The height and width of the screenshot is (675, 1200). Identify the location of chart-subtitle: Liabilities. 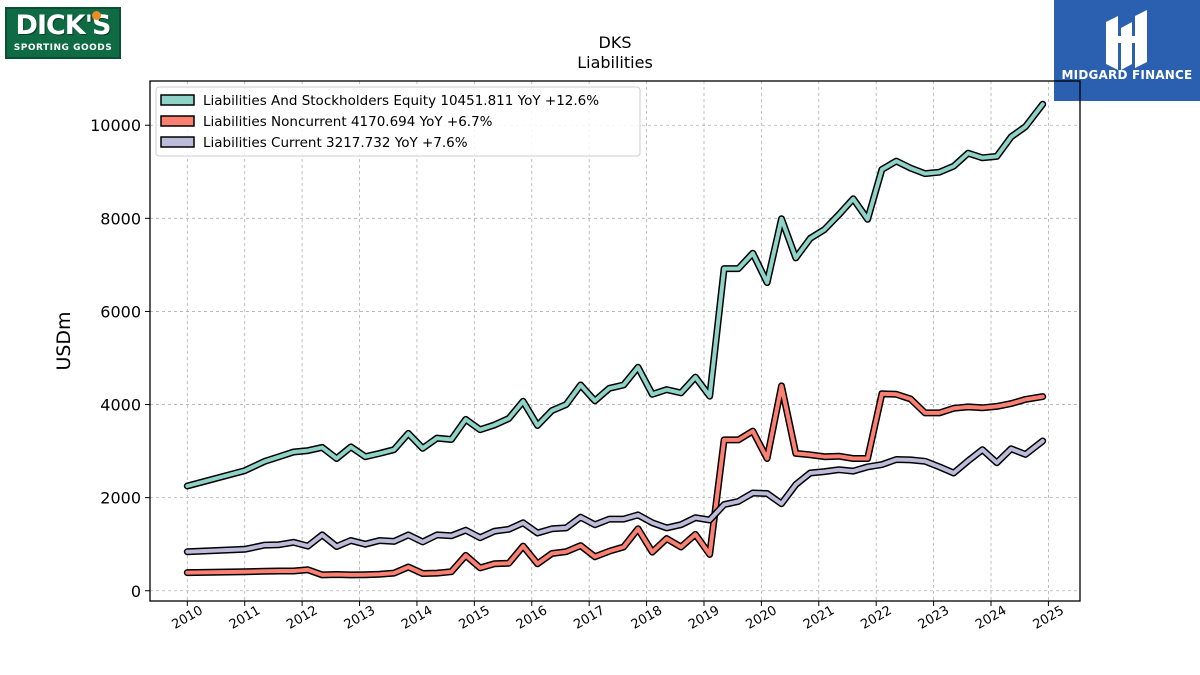
(615, 62).